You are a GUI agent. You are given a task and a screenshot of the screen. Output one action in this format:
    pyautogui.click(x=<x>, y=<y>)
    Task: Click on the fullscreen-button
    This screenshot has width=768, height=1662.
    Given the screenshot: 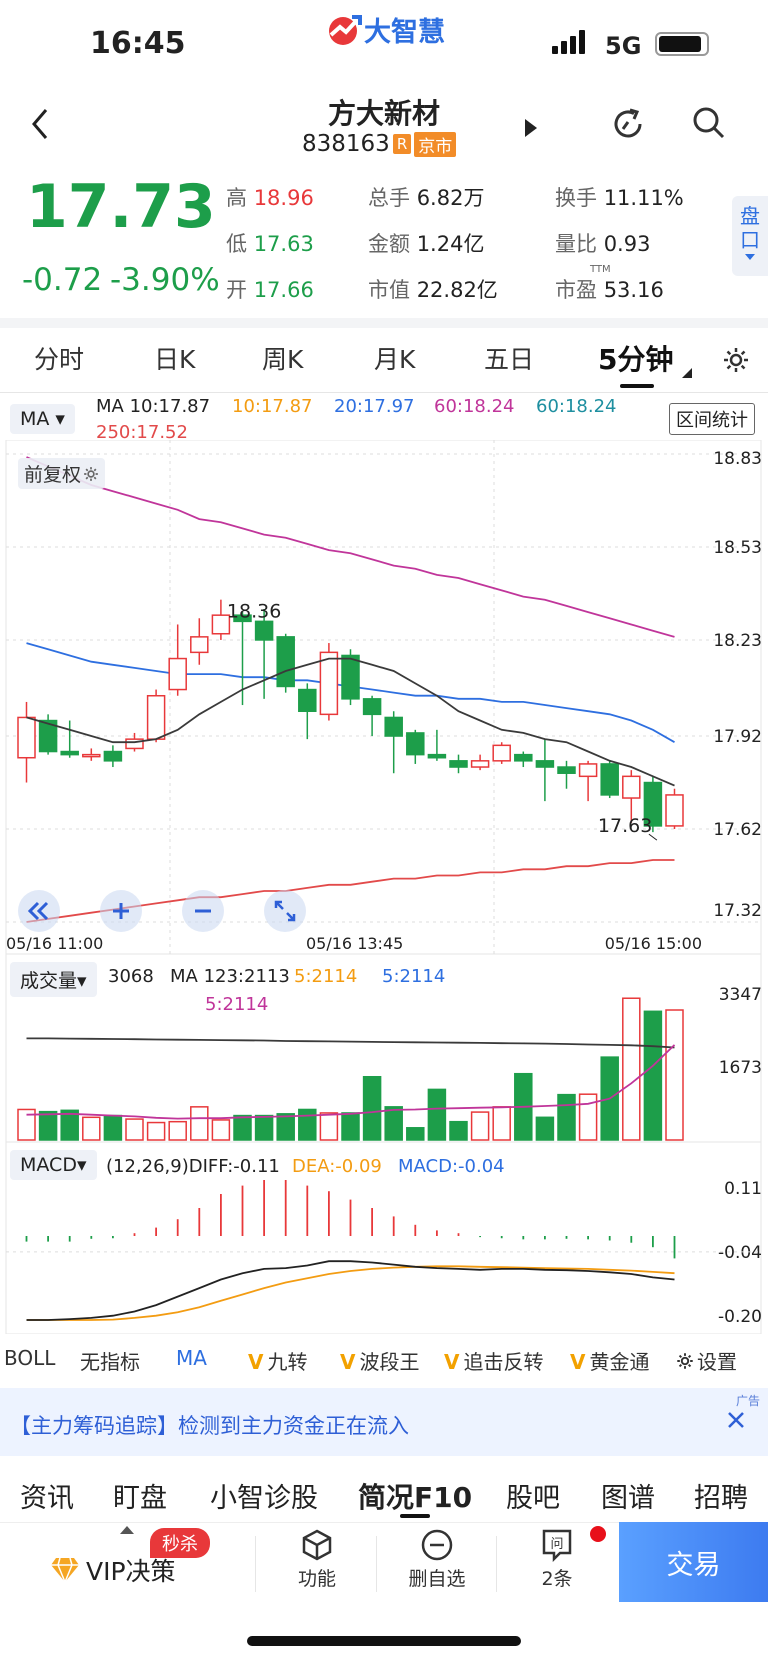 What is the action you would take?
    pyautogui.click(x=285, y=911)
    